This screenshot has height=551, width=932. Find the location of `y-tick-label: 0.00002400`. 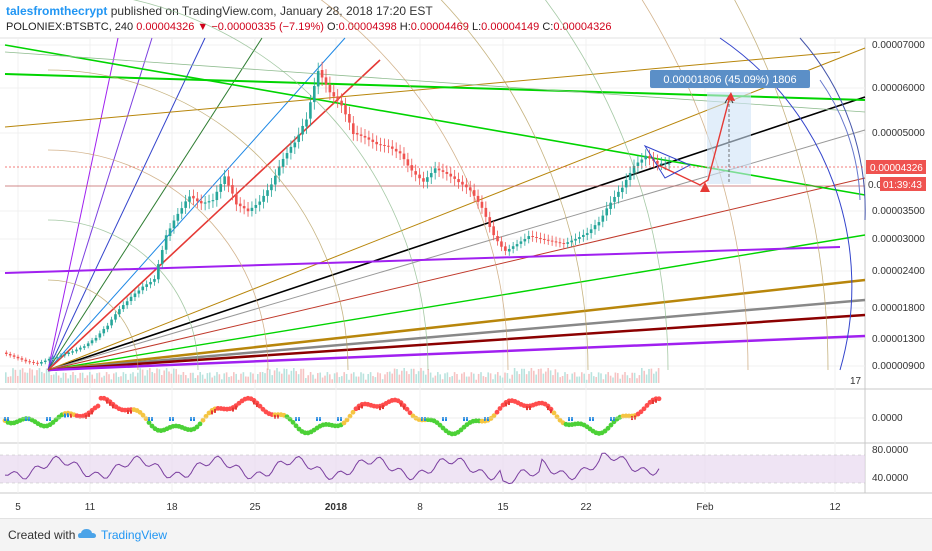

y-tick-label: 0.00002400 is located at coordinates (898, 271).